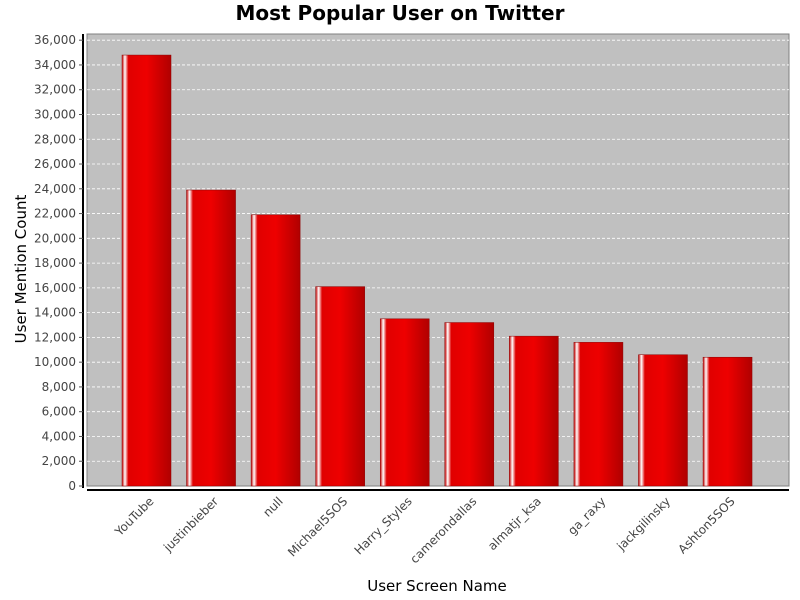  I want to click on x-tick-label: ga_raxy, so click(586, 515).